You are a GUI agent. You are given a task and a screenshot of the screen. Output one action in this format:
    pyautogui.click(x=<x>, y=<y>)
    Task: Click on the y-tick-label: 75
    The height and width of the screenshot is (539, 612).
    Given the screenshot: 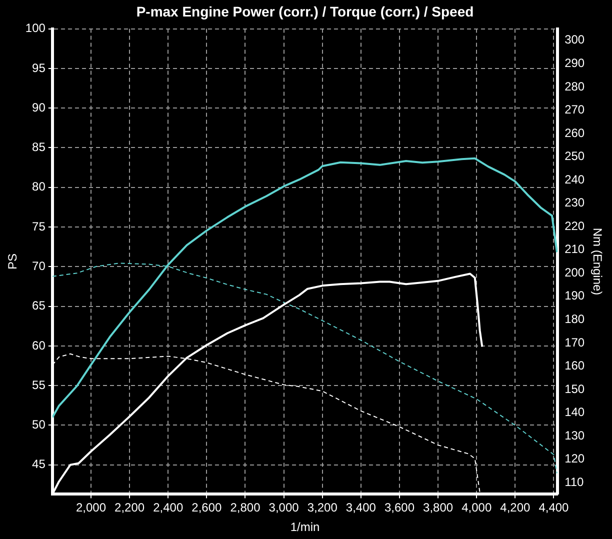 What is the action you would take?
    pyautogui.click(x=39, y=226)
    